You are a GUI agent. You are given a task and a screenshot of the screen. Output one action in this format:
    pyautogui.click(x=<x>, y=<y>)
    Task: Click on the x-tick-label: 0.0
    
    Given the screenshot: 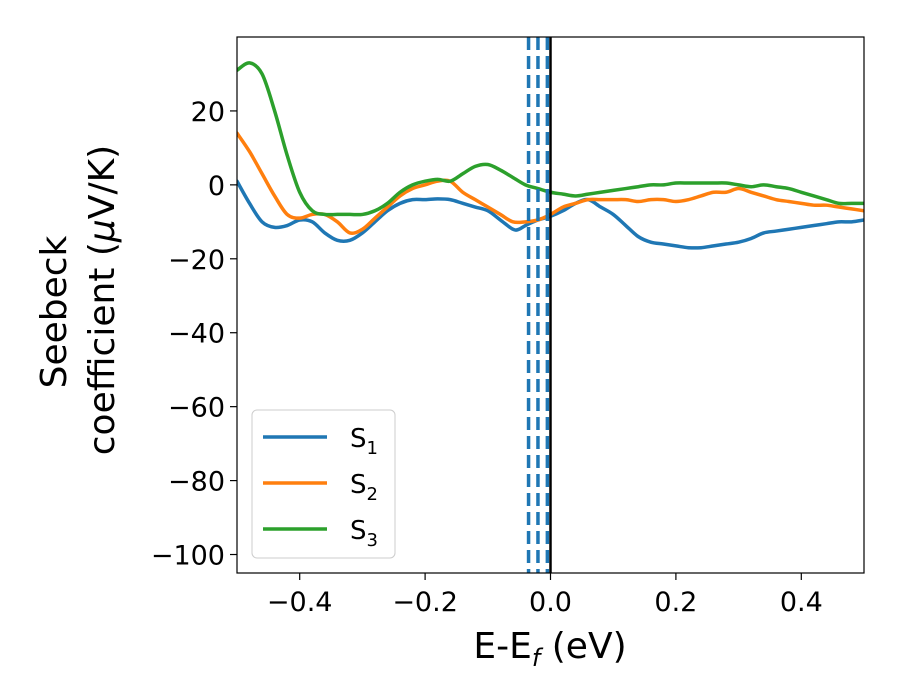 What is the action you would take?
    pyautogui.click(x=550, y=602)
    